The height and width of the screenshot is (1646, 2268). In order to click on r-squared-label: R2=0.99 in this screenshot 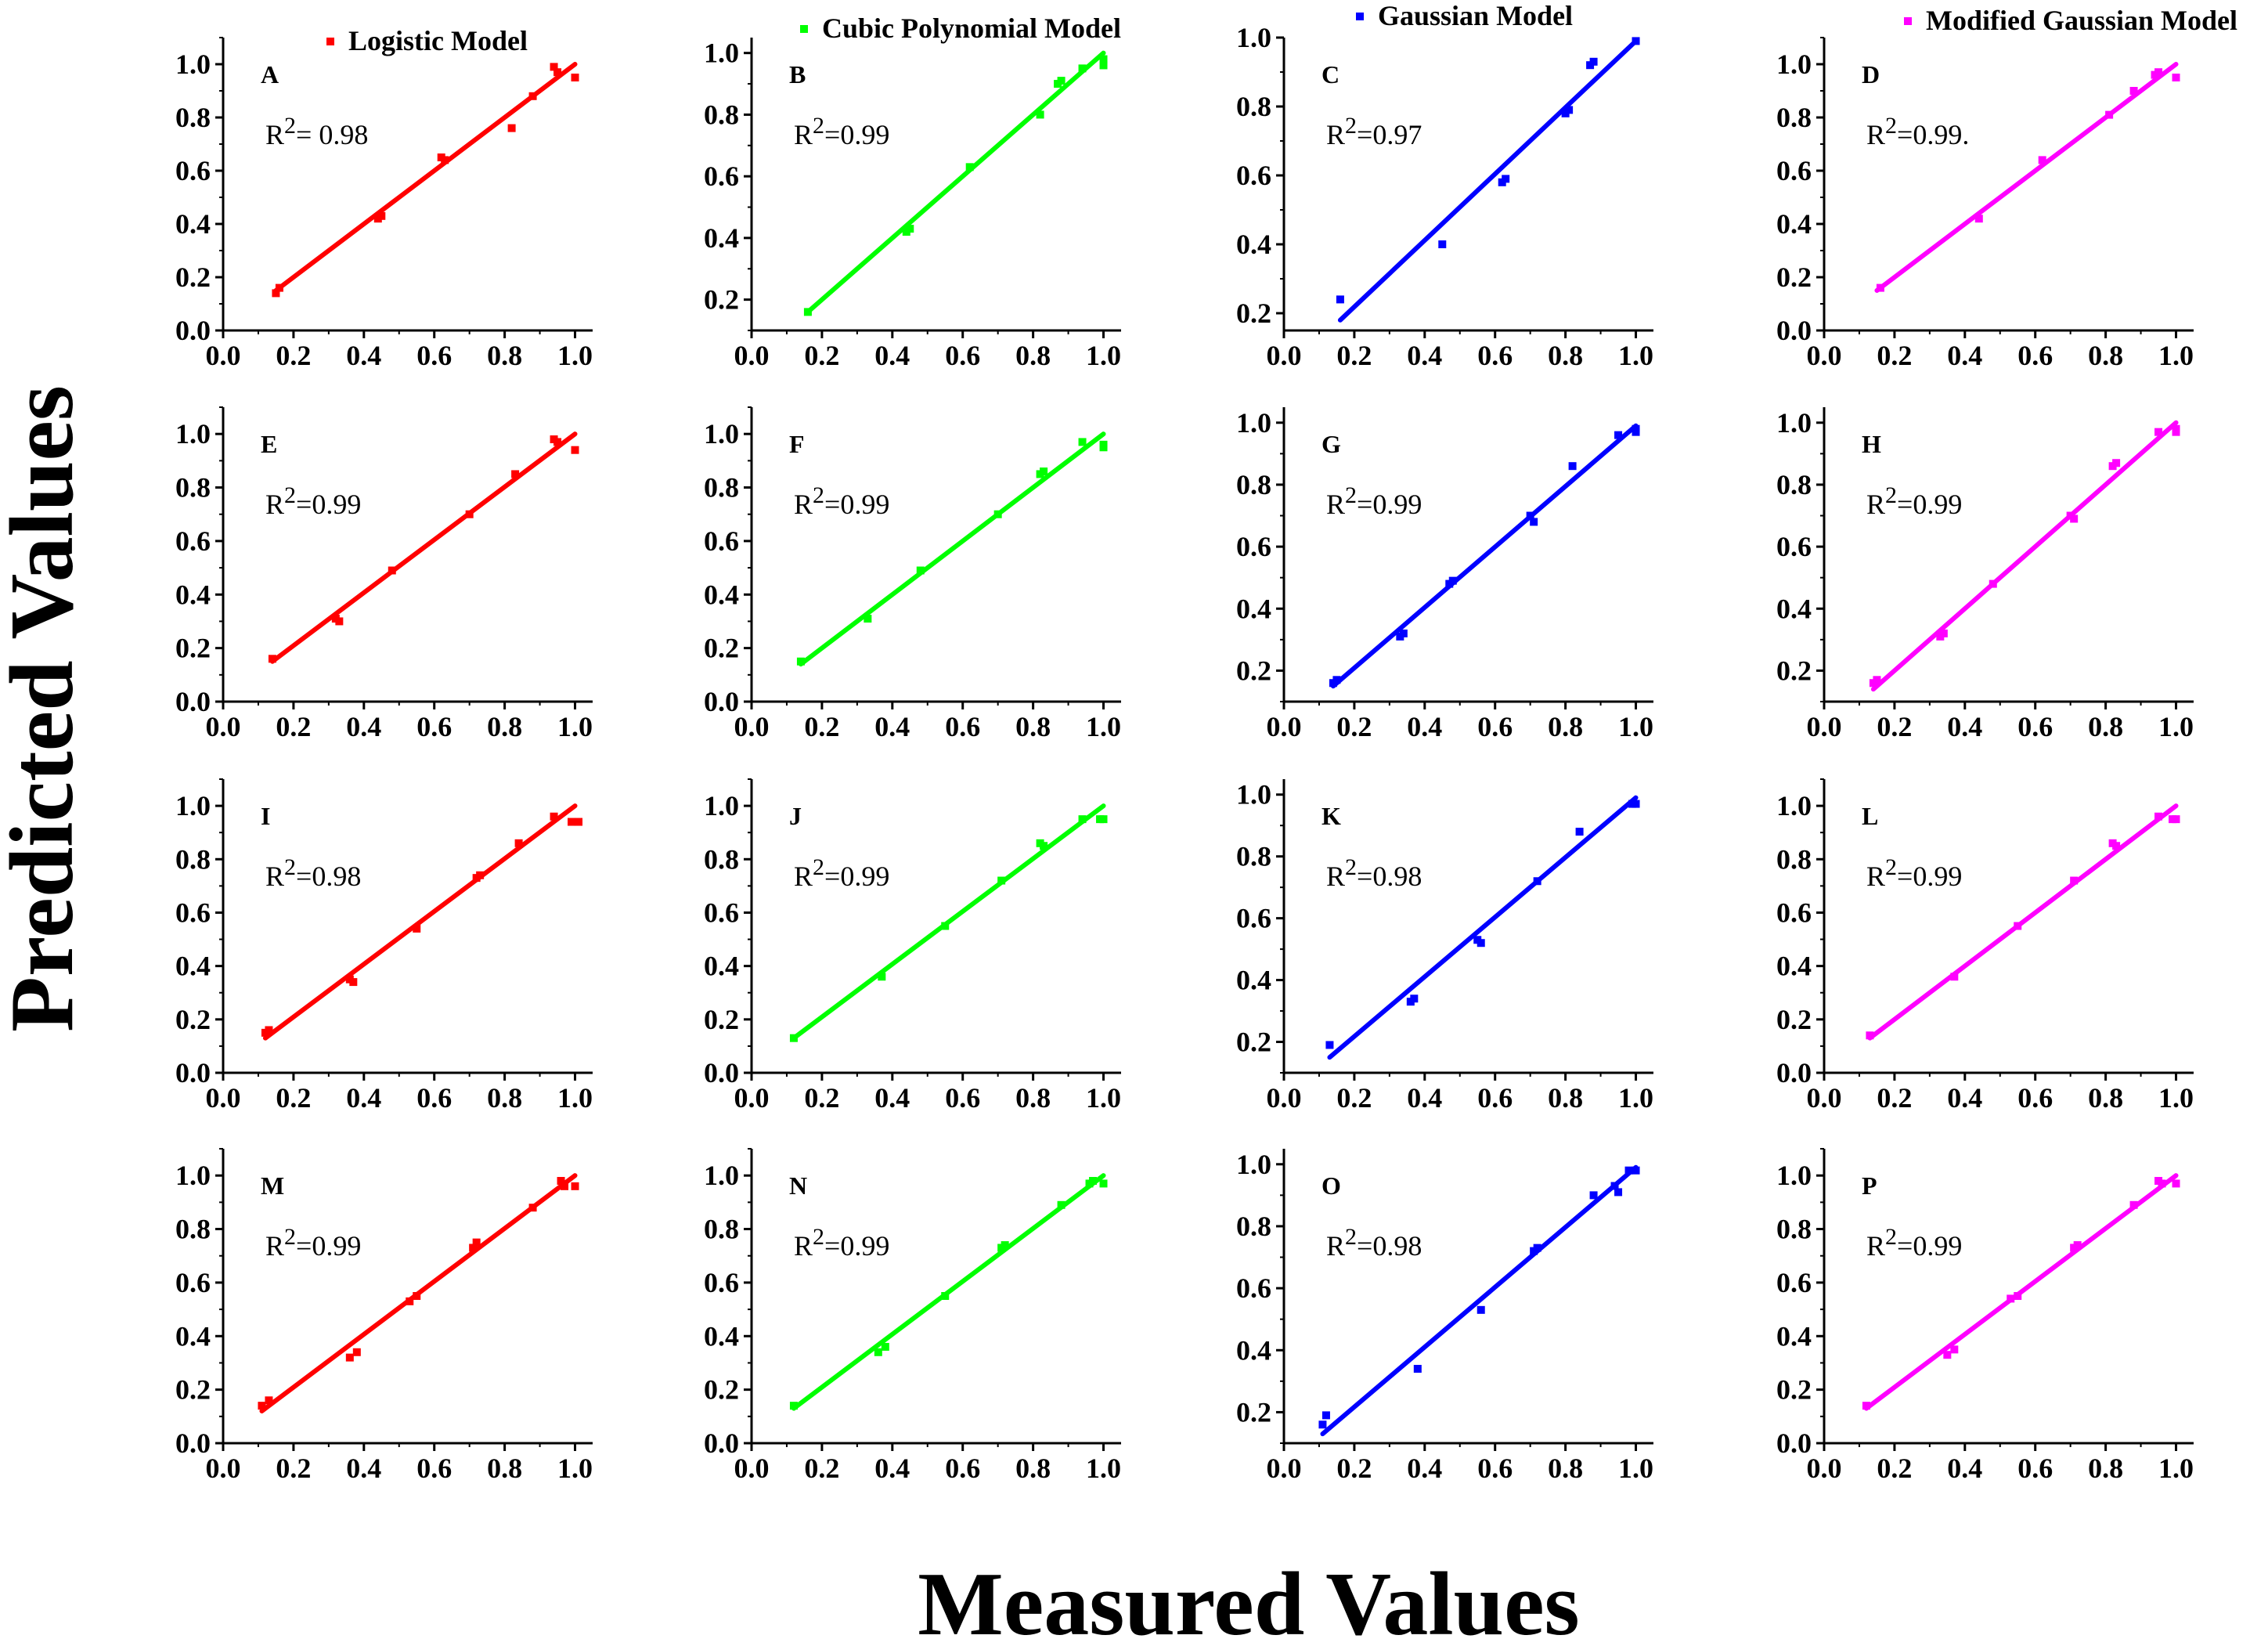, I will do `click(841, 1243)`.